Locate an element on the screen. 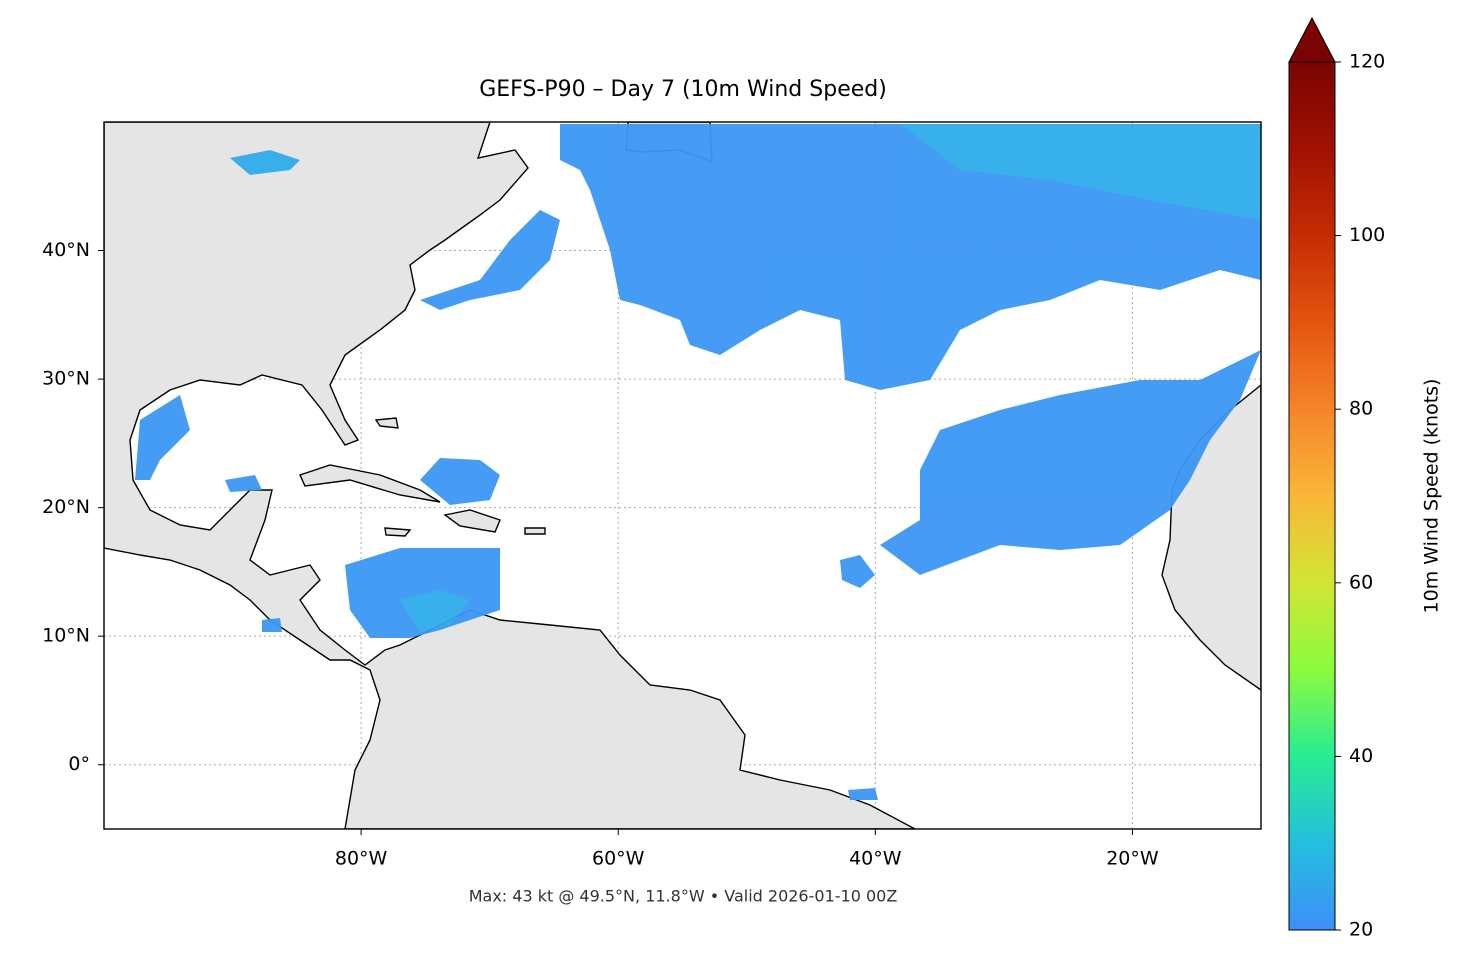  jamaica is located at coordinates (398, 532).